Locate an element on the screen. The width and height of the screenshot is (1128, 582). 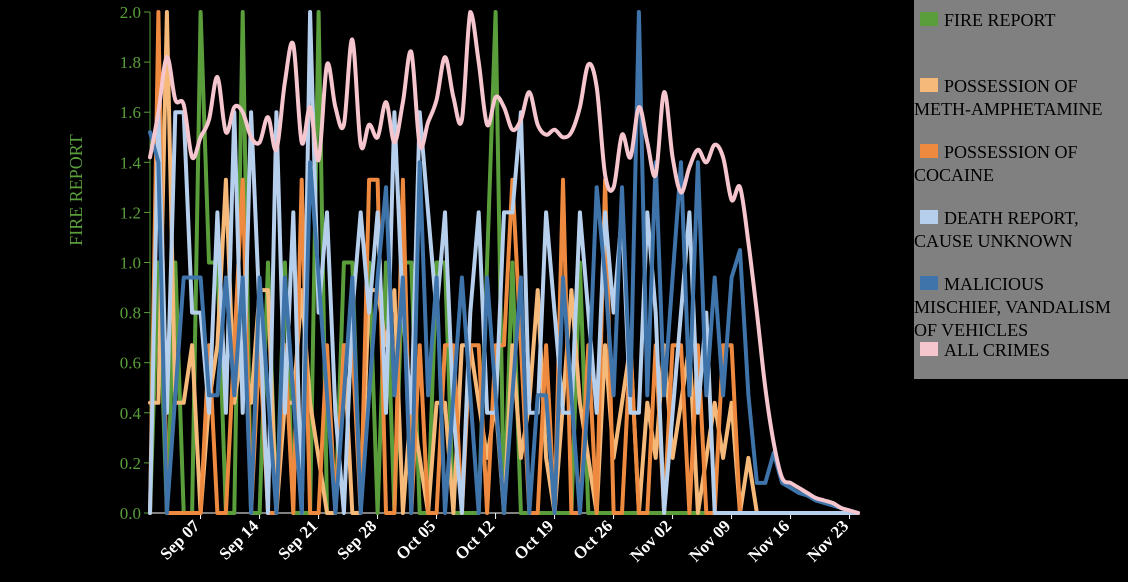
legend-item: DEATH REPORT, CAUSE UNKNOWN is located at coordinates (996, 229).